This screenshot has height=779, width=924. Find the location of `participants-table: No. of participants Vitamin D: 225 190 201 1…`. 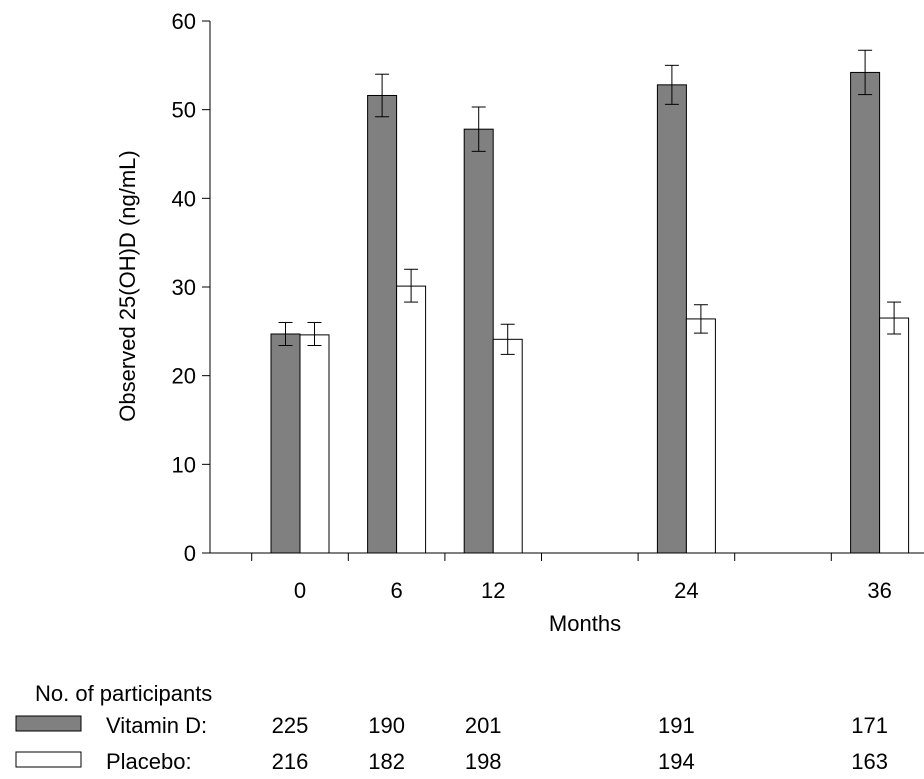

participants-table: No. of participants Vitamin D: 225 190 201 1… is located at coordinates (451, 727).